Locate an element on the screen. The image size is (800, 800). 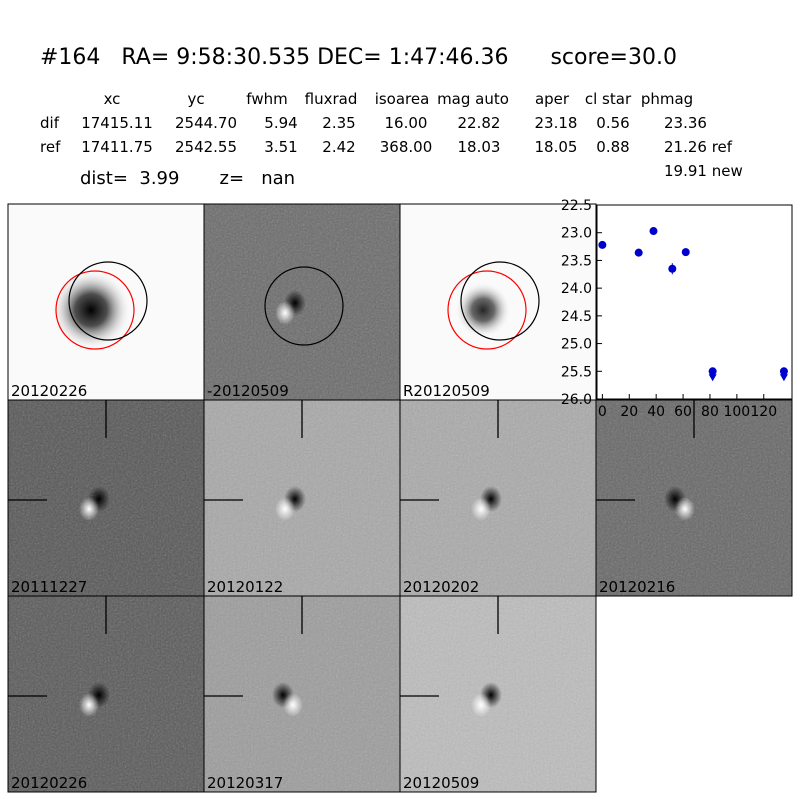
cell: 22.82 is located at coordinates (479, 123).